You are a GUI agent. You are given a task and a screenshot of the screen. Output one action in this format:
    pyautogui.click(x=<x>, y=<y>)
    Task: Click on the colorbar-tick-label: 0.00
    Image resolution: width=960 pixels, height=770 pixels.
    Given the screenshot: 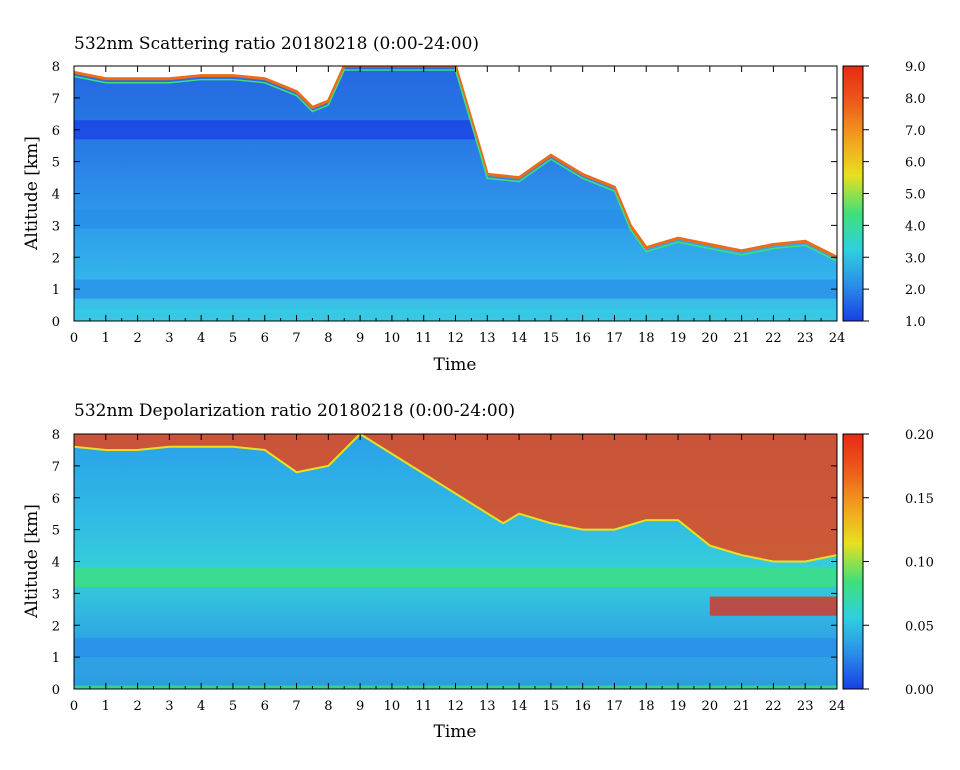 What is the action you would take?
    pyautogui.click(x=919, y=690)
    